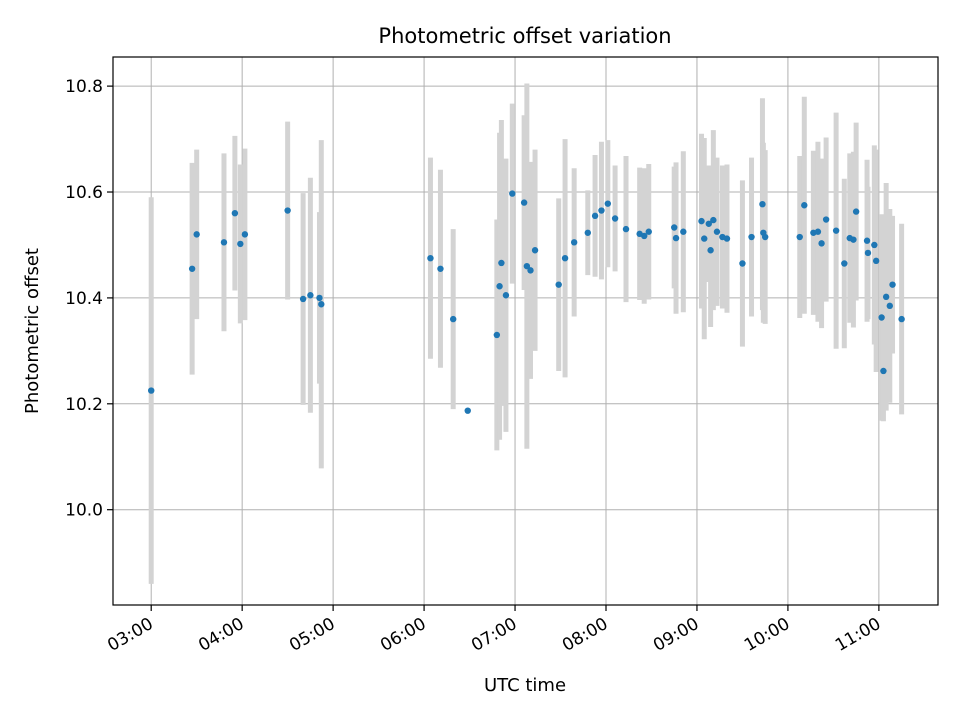 This screenshot has height=724, width=960. I want to click on x-tick-label: 04:00, so click(221, 635).